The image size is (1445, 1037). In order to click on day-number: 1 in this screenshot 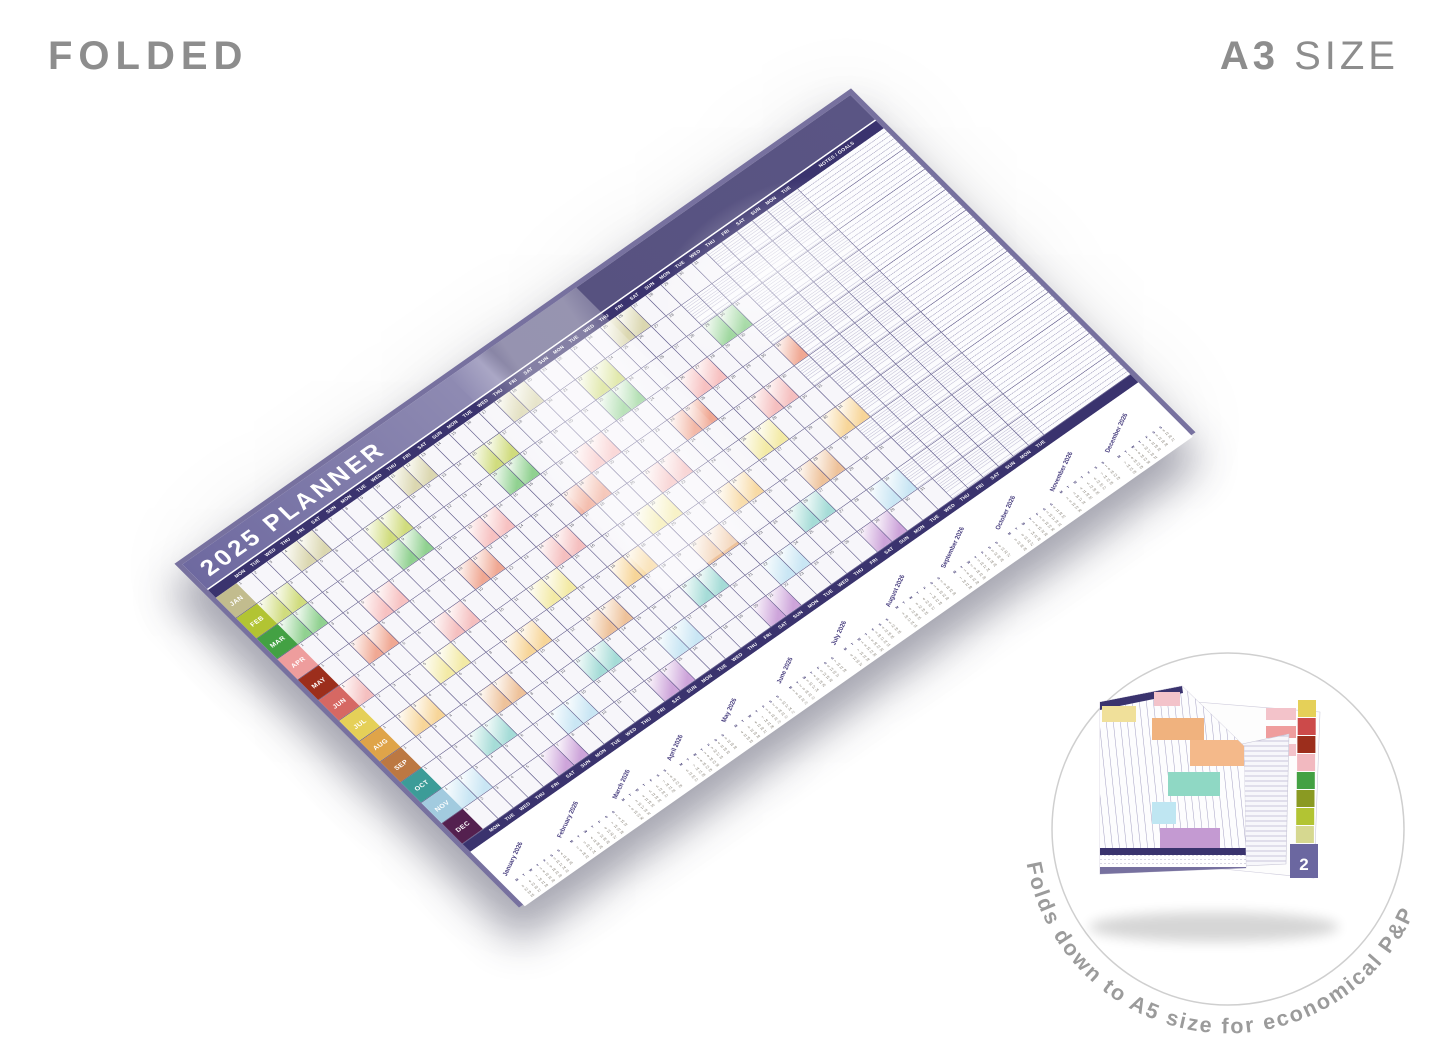, I will do `click(323, 665)`.